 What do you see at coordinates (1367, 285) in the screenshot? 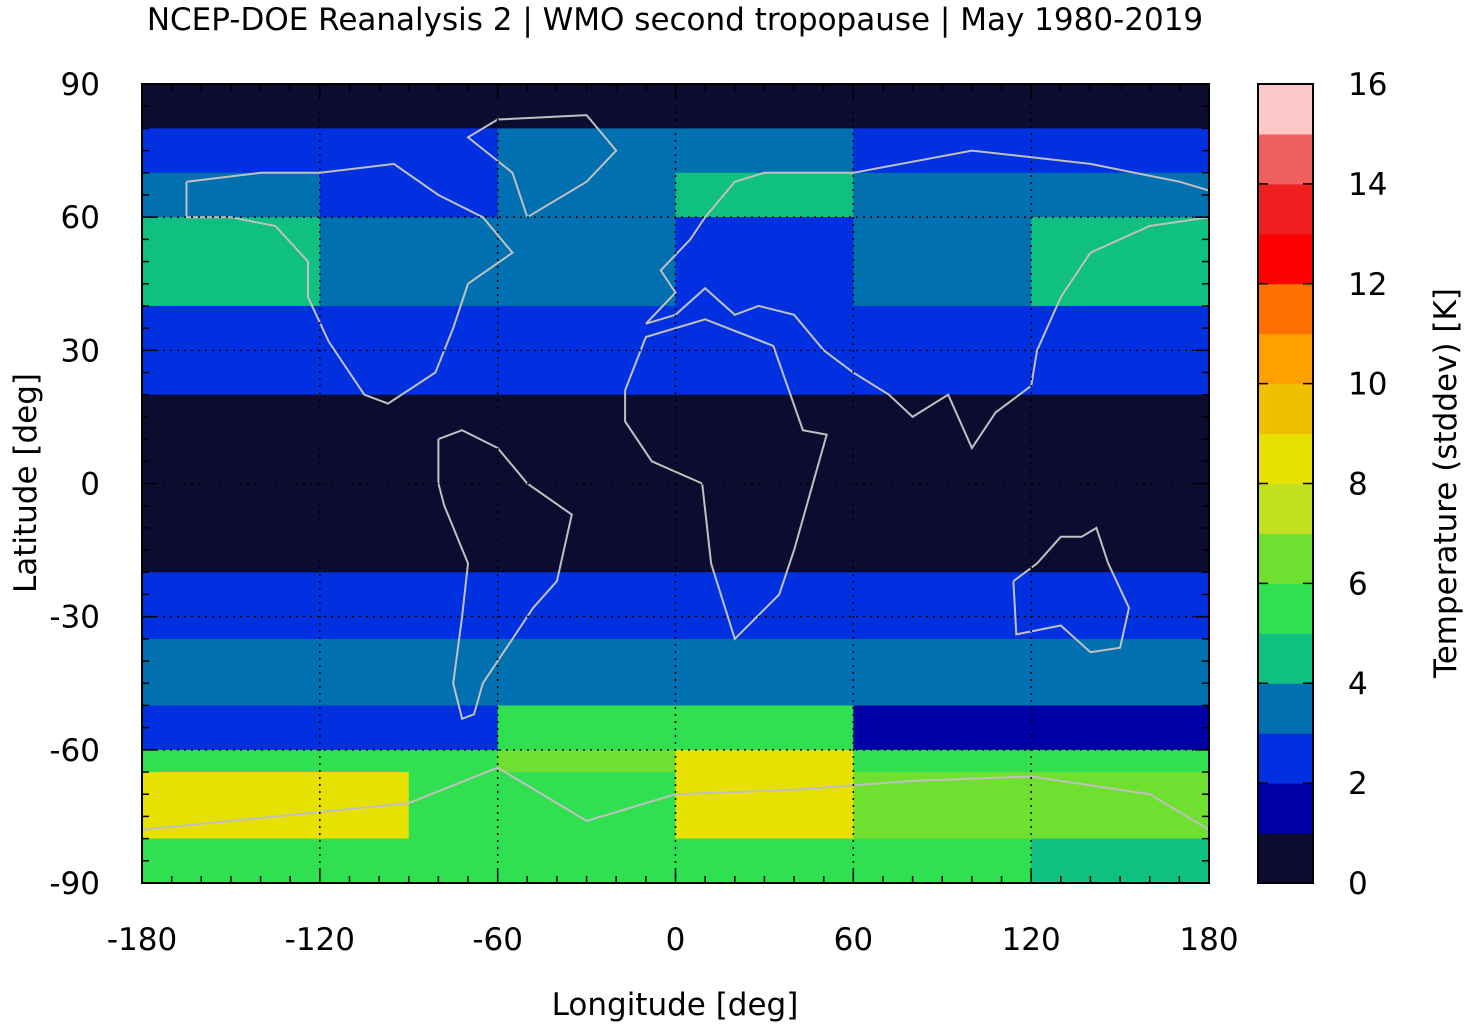
I see `colorbar-tick-label: 12` at bounding box center [1367, 285].